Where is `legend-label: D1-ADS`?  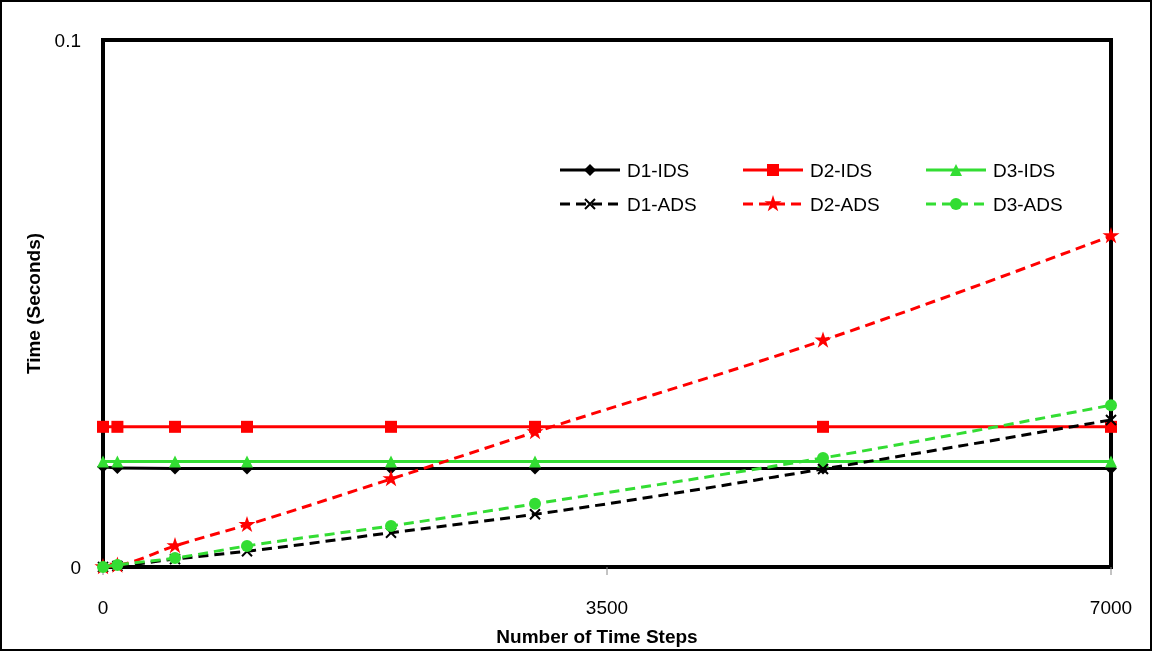 legend-label: D1-ADS is located at coordinates (662, 204).